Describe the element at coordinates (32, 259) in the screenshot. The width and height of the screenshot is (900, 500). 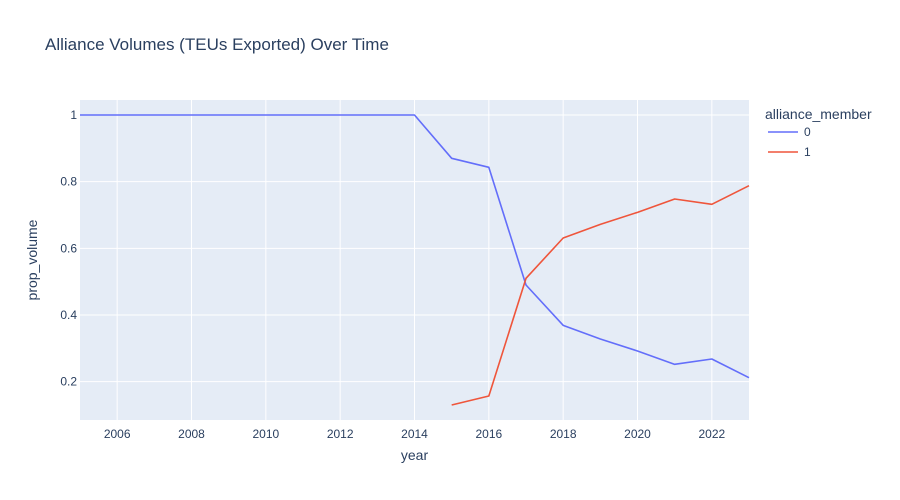
I see `y-axis-title: prop_volume` at that location.